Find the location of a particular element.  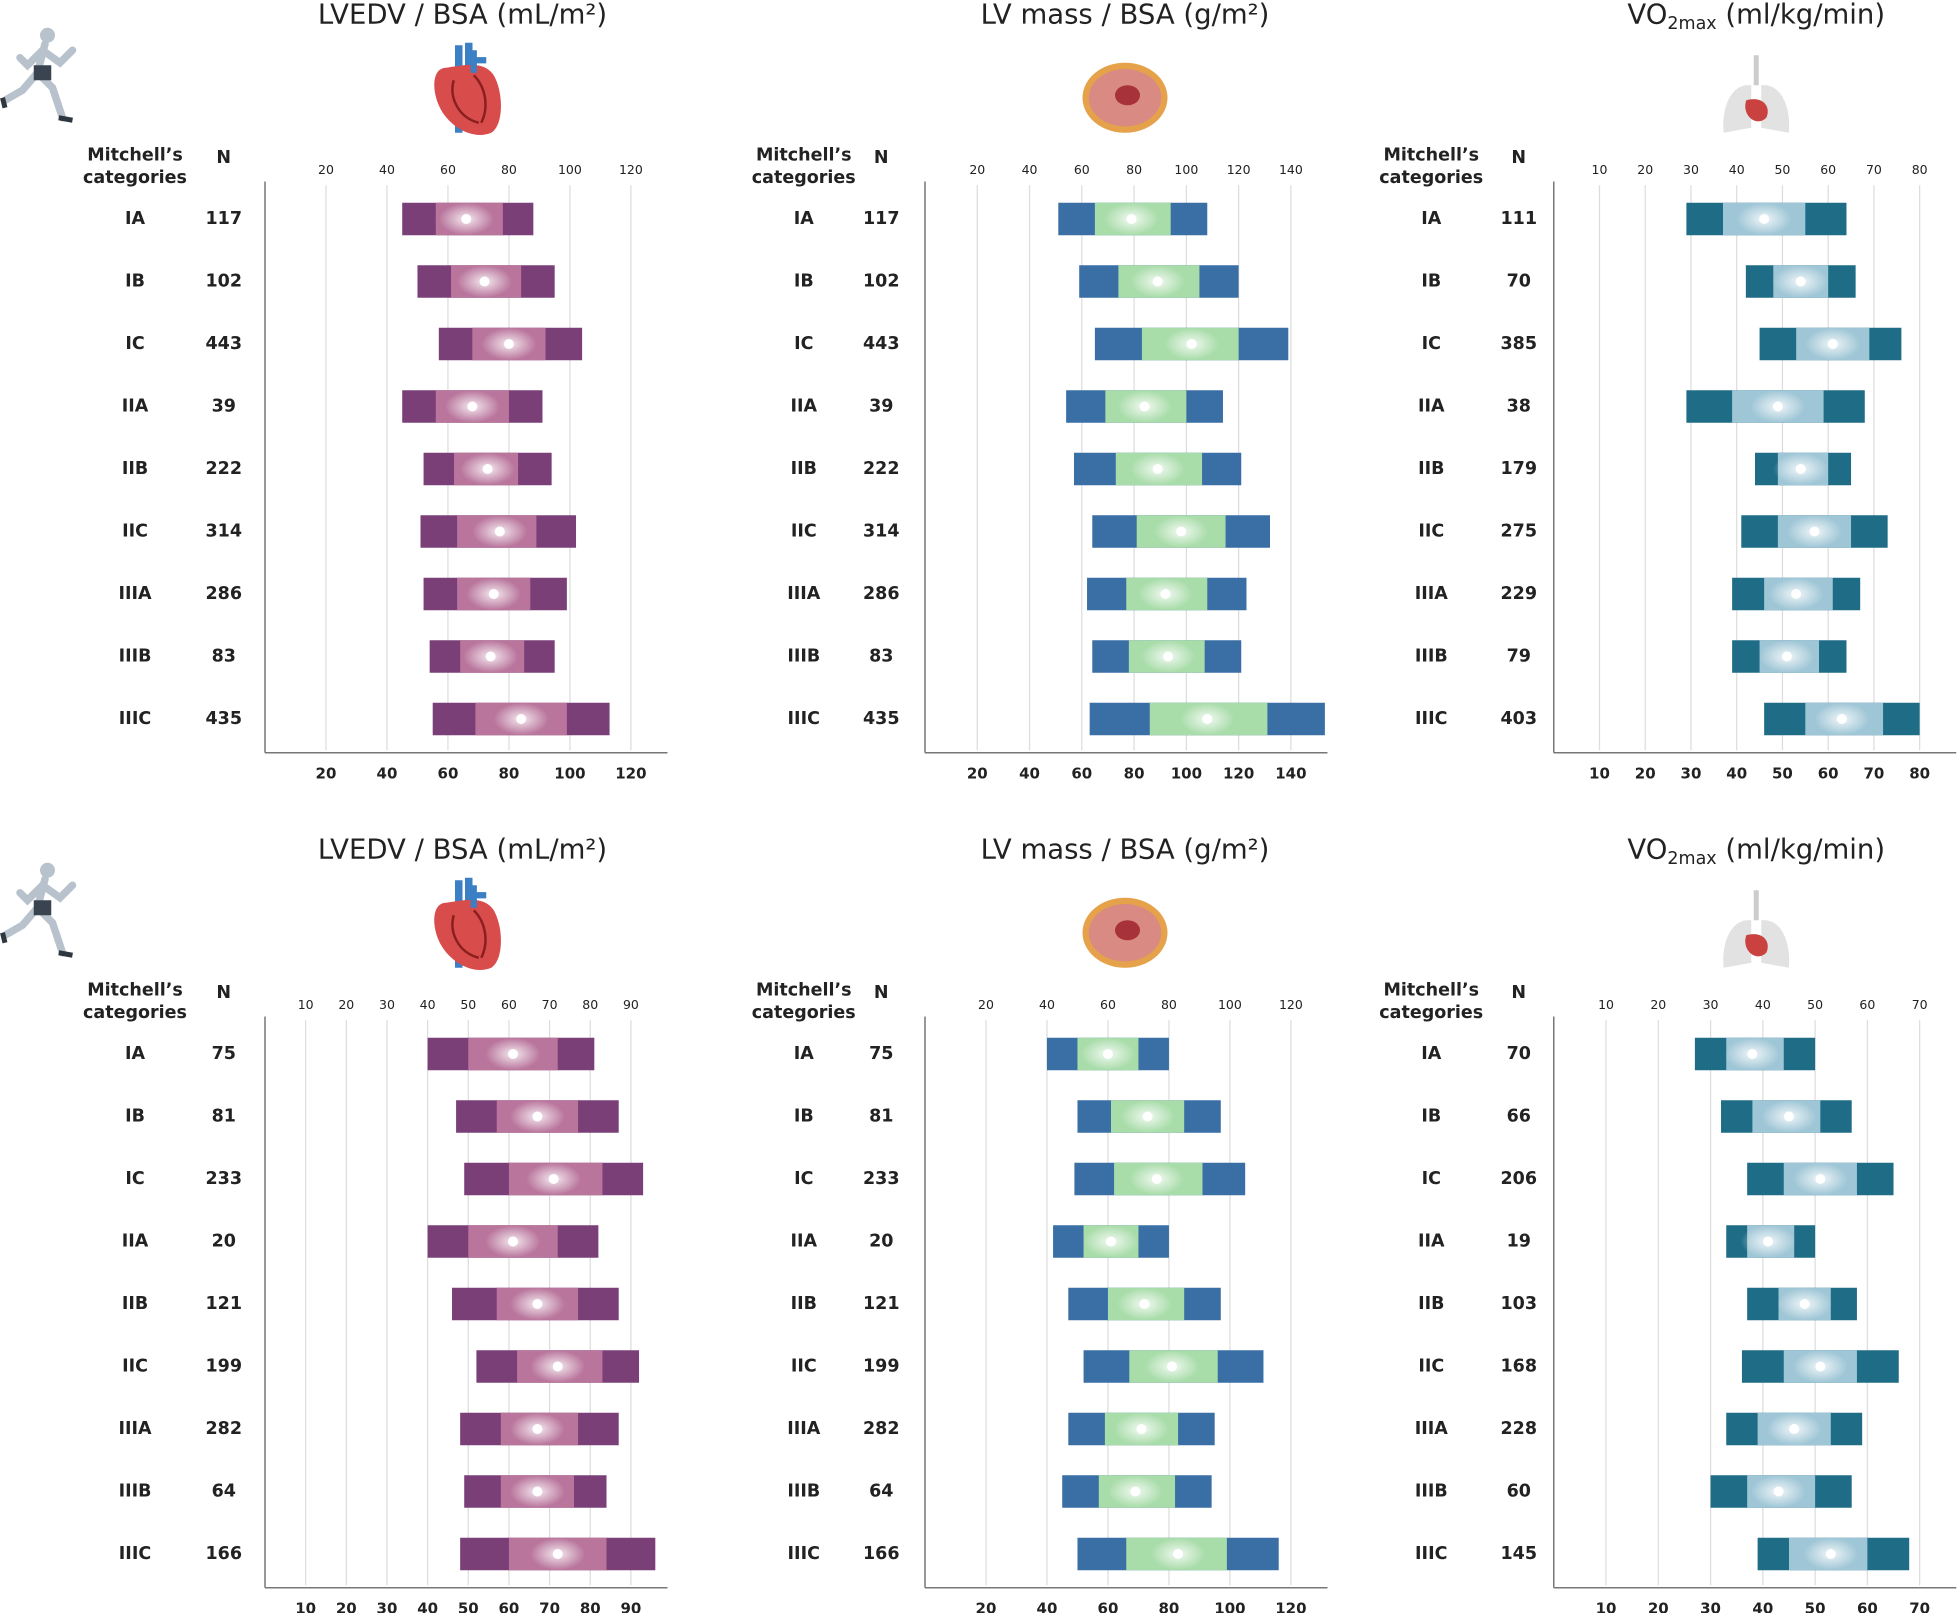

panel-title: LVEDV / BSA (mL/m²) is located at coordinates (462, 849).